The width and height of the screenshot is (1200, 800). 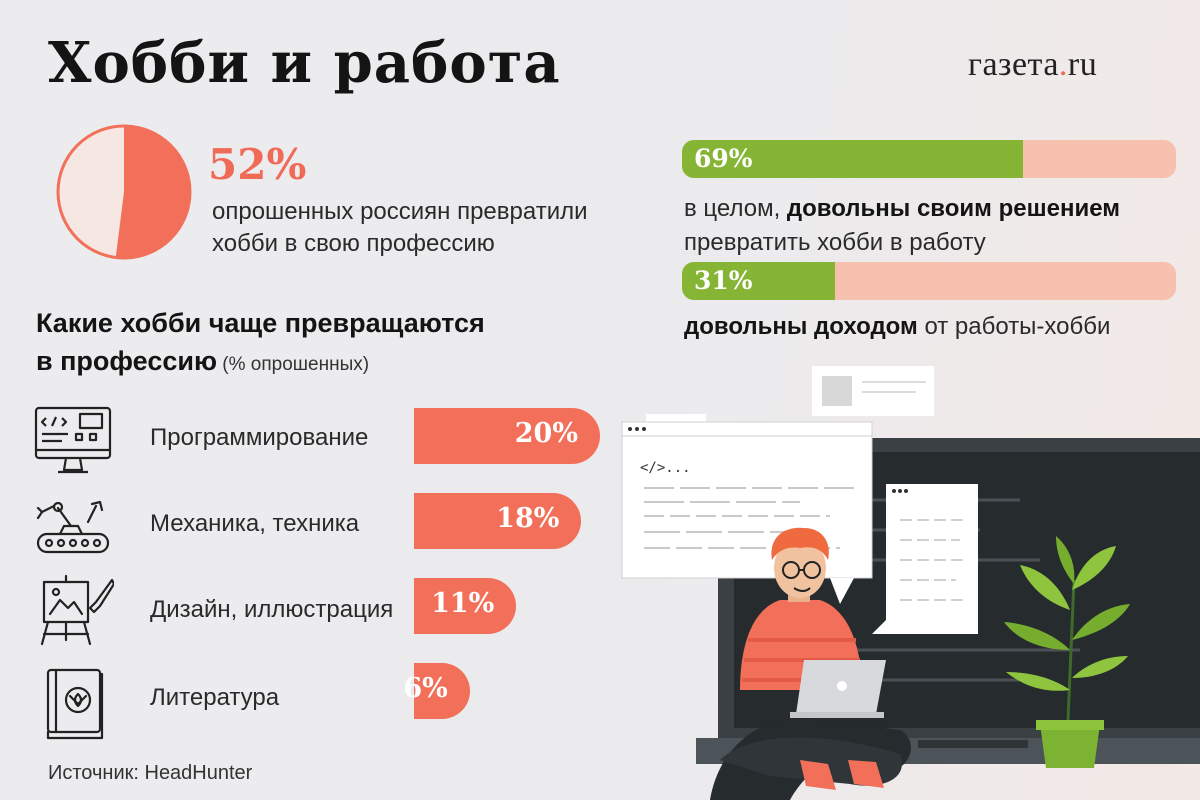 I want to click on text-plain: от работы-хобби, so click(x=1014, y=326).